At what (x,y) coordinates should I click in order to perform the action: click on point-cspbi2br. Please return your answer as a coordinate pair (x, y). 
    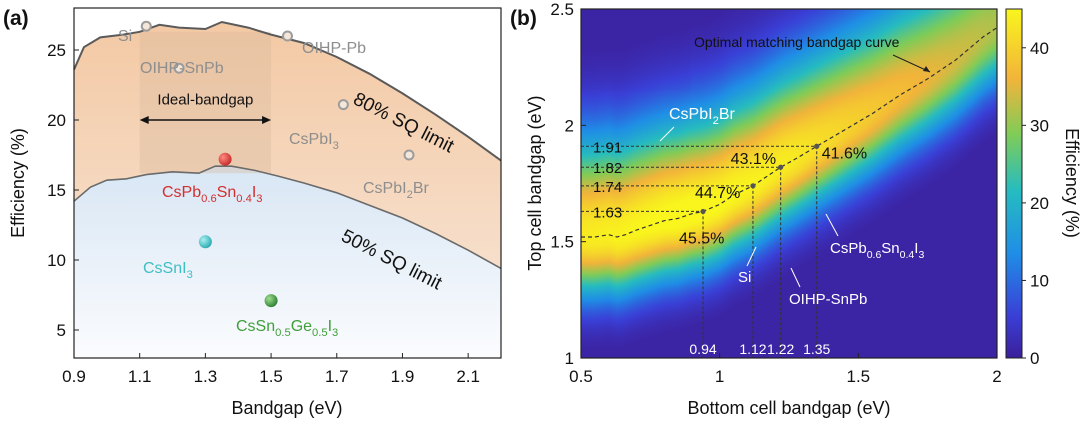
    Looking at the image, I should click on (409, 155).